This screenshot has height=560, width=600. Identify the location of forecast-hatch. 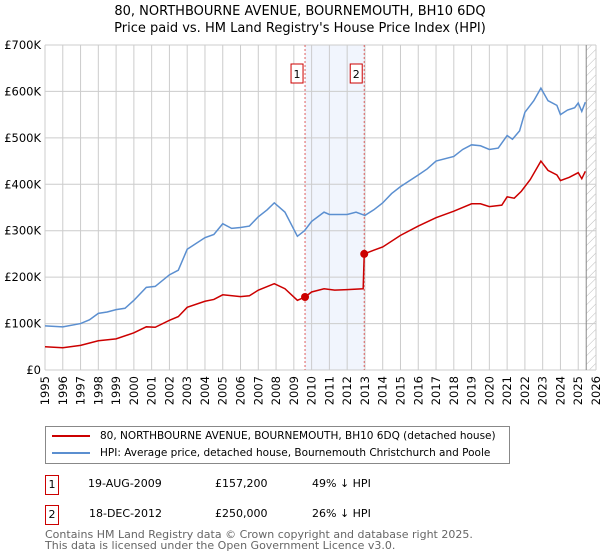
(591, 207).